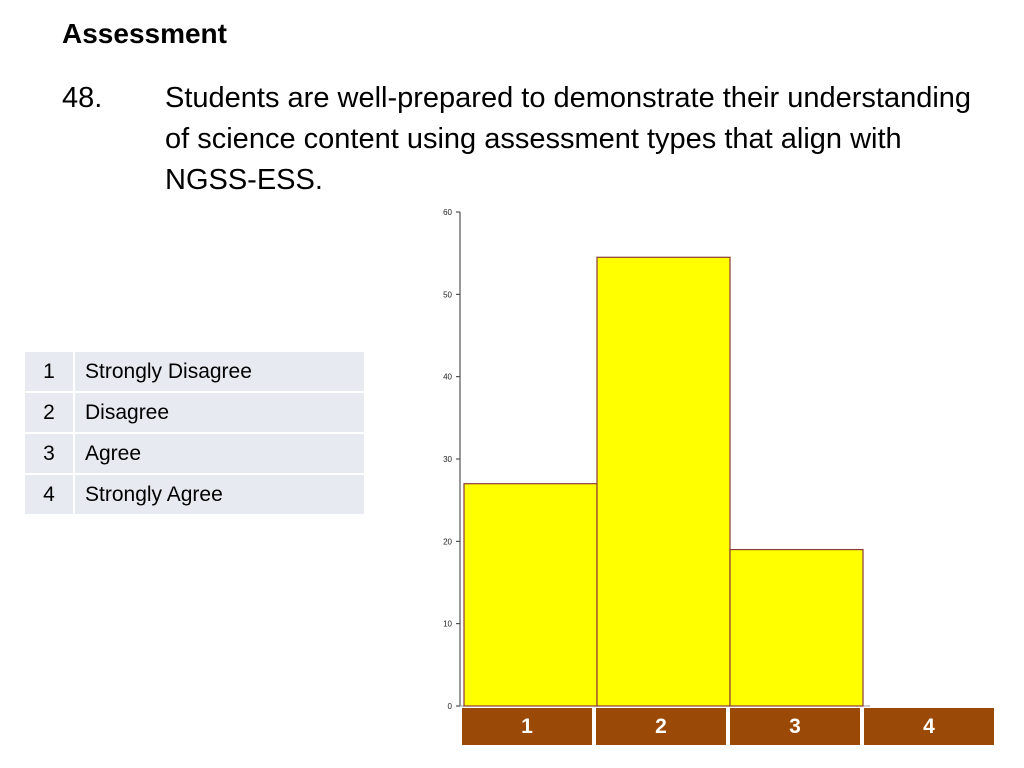  What do you see at coordinates (50, 371) in the screenshot?
I see `legend-code: 1` at bounding box center [50, 371].